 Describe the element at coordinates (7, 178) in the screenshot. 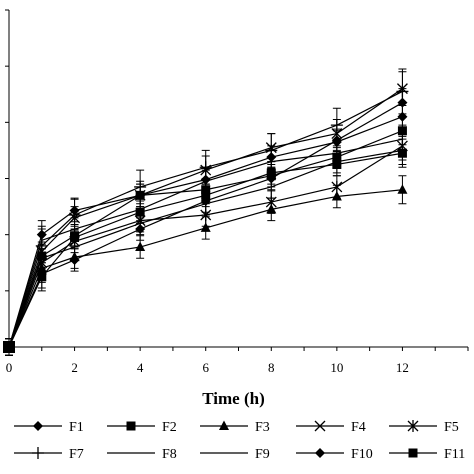

I see `y-ticks` at that location.